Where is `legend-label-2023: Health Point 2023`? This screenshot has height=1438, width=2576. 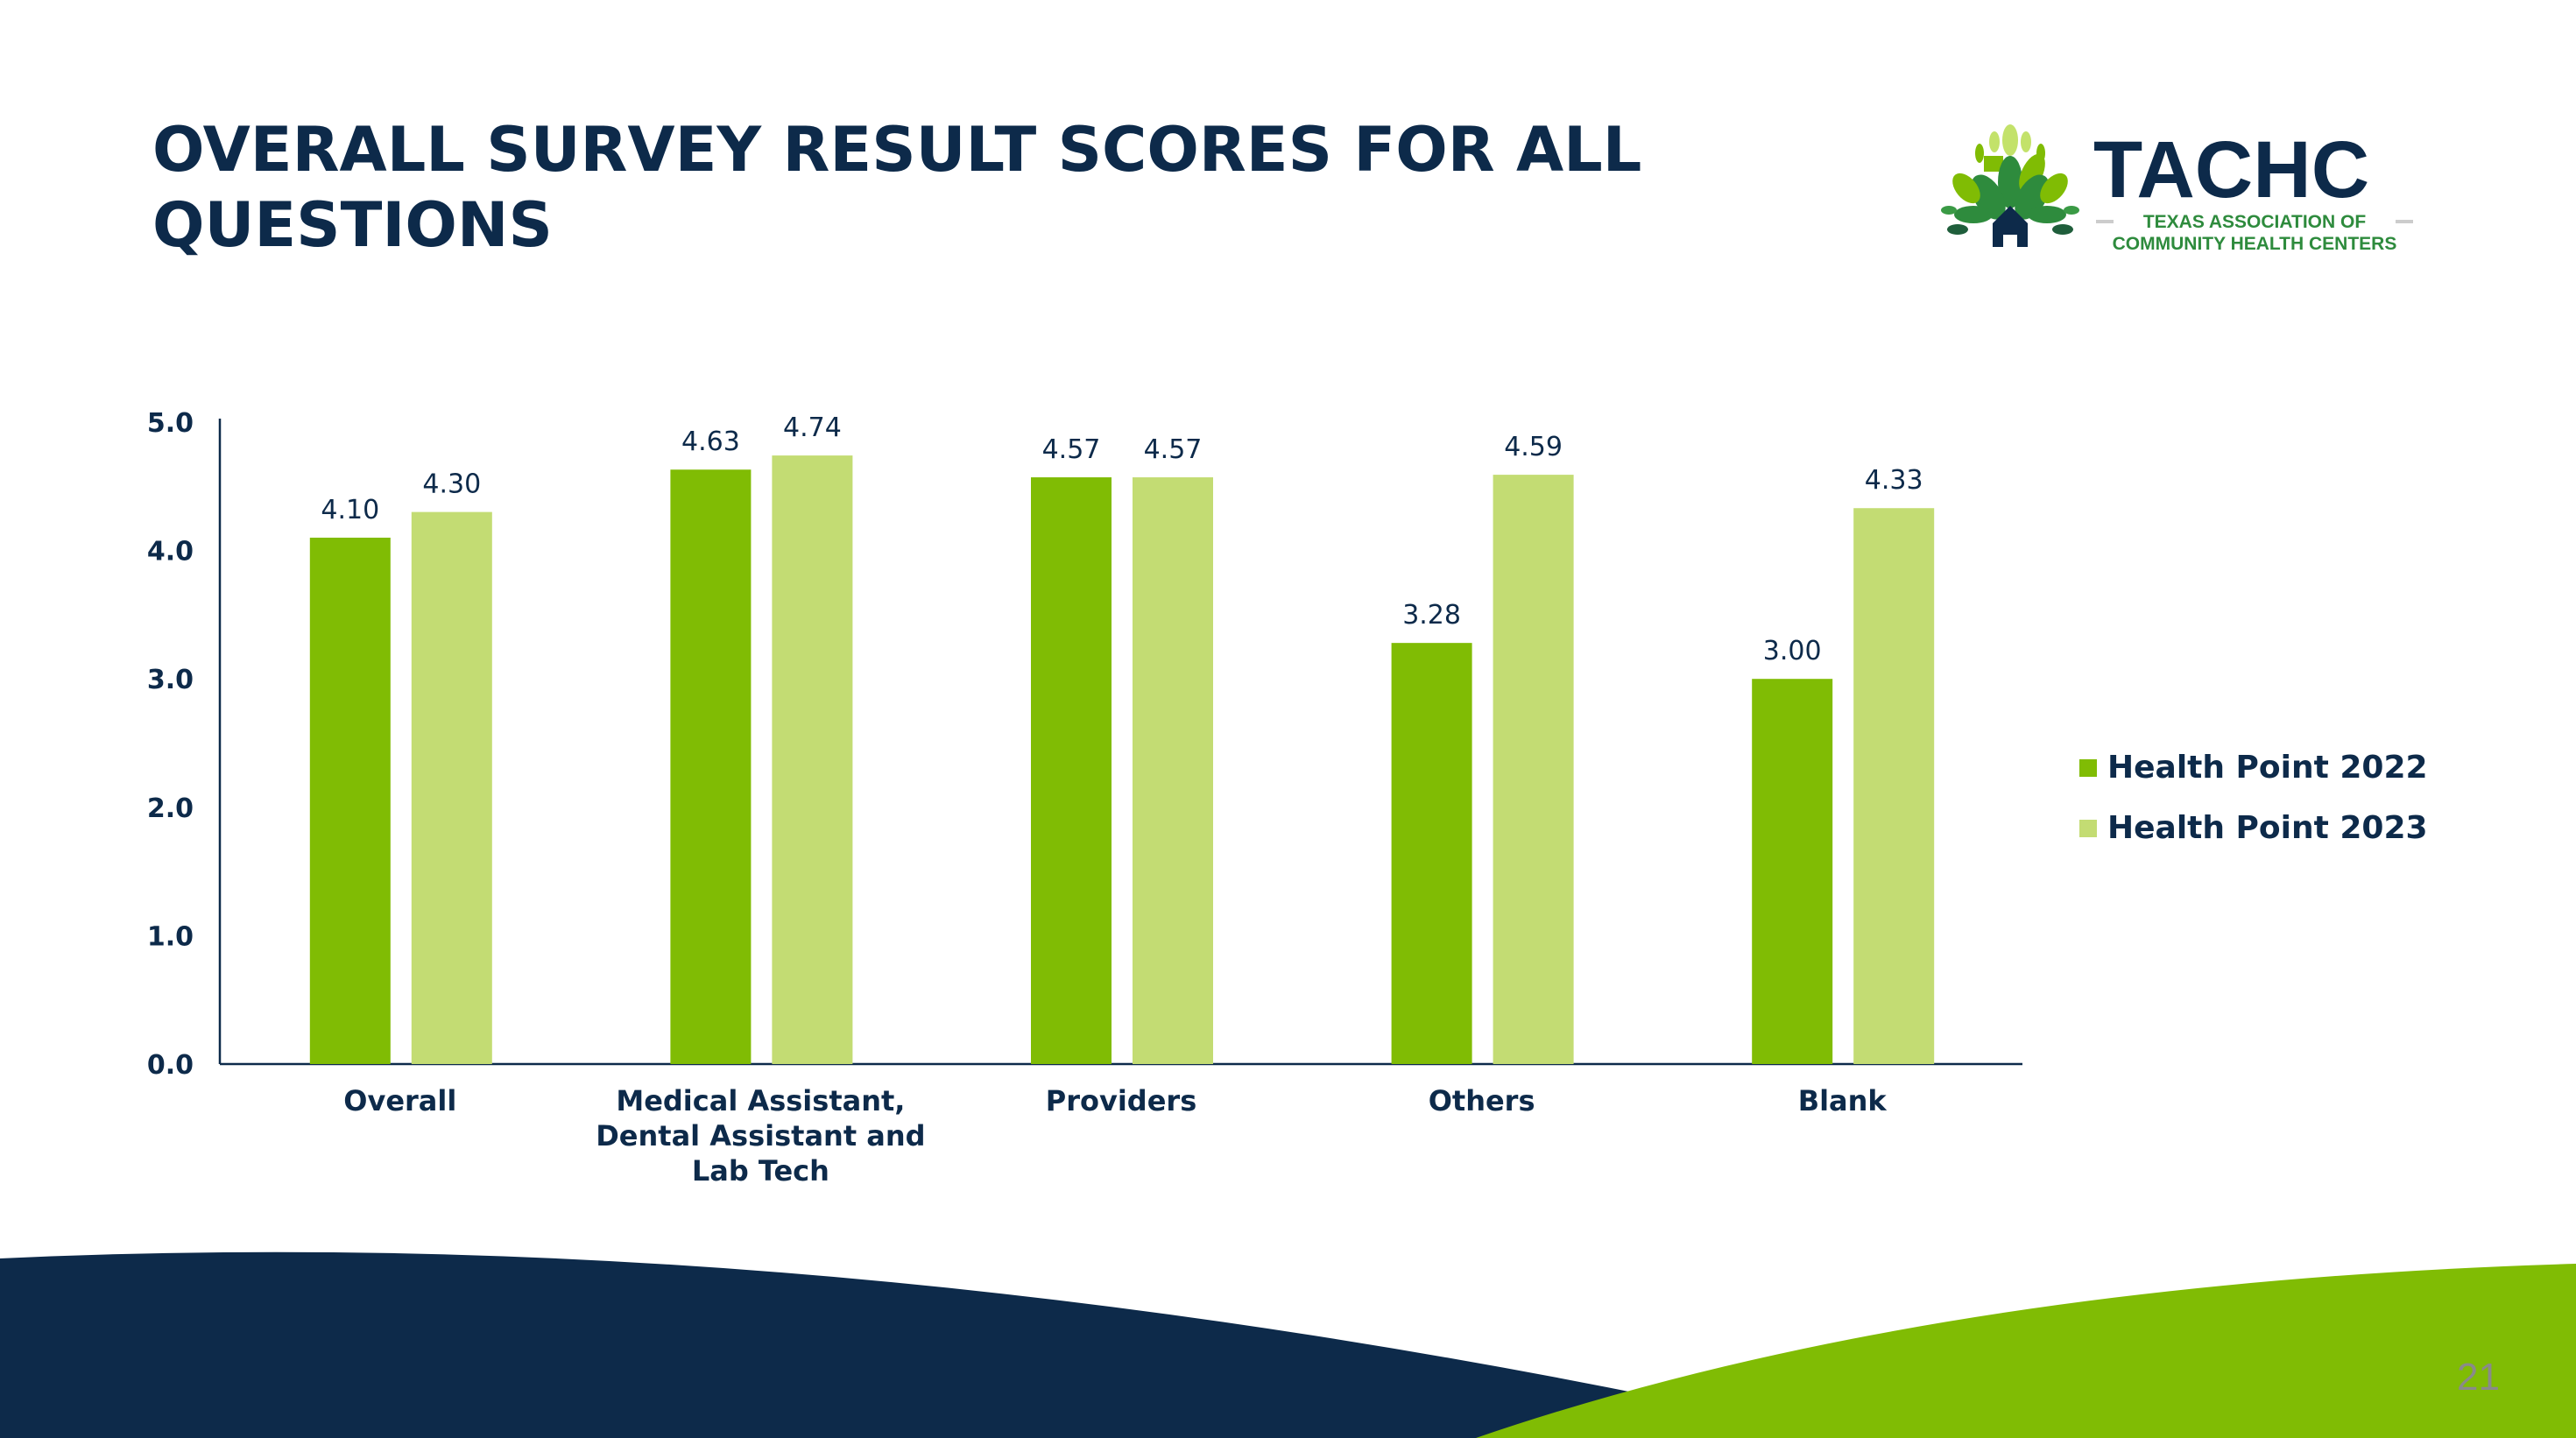 legend-label-2023: Health Point 2023 is located at coordinates (2267, 828).